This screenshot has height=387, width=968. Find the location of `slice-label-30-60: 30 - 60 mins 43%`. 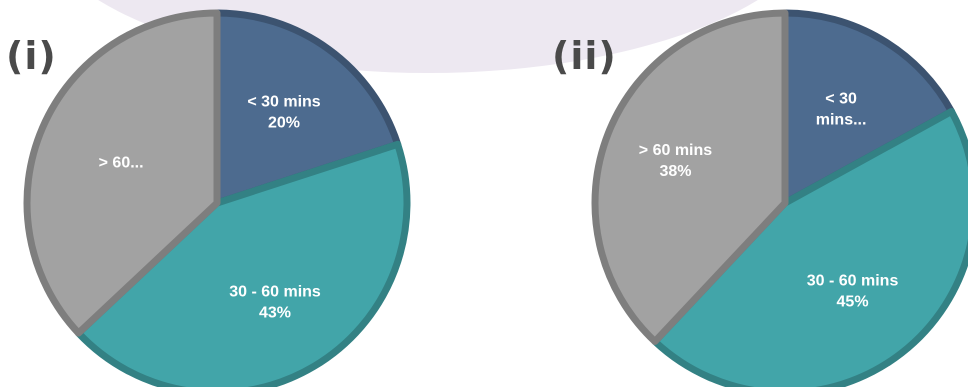

slice-label-30-60: 30 - 60 mins 43% is located at coordinates (275, 303).